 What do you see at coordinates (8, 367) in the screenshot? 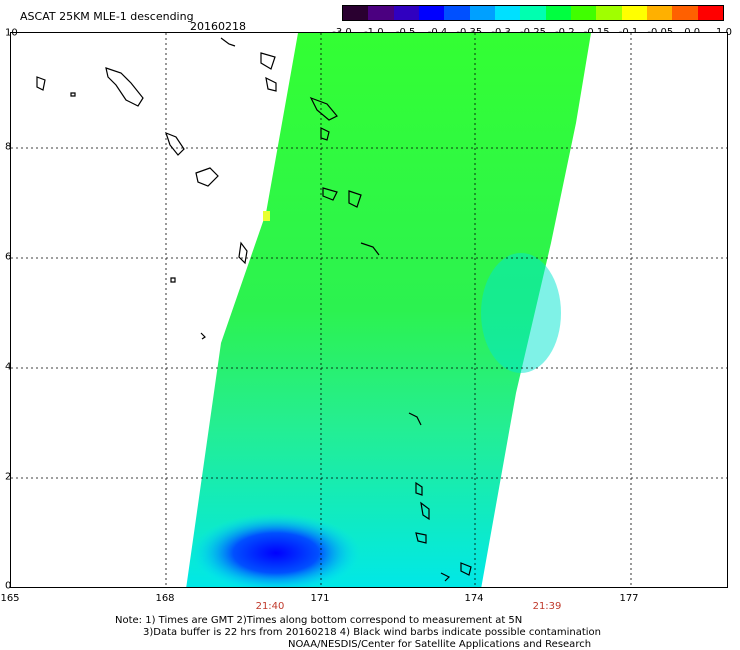
I see `y-tick-label: 4` at bounding box center [8, 367].